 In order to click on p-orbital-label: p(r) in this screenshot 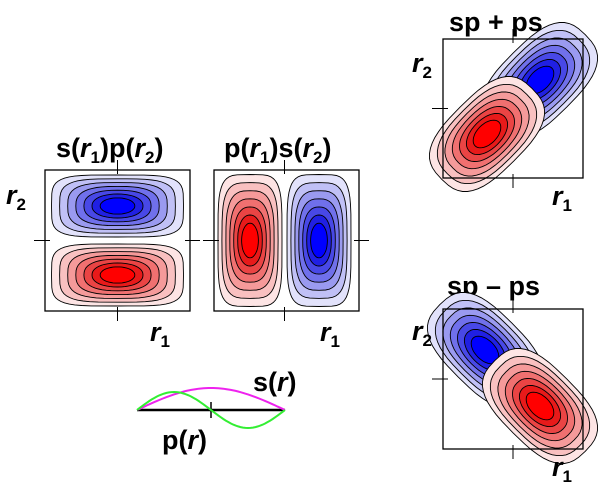, I will do `click(184, 440)`.